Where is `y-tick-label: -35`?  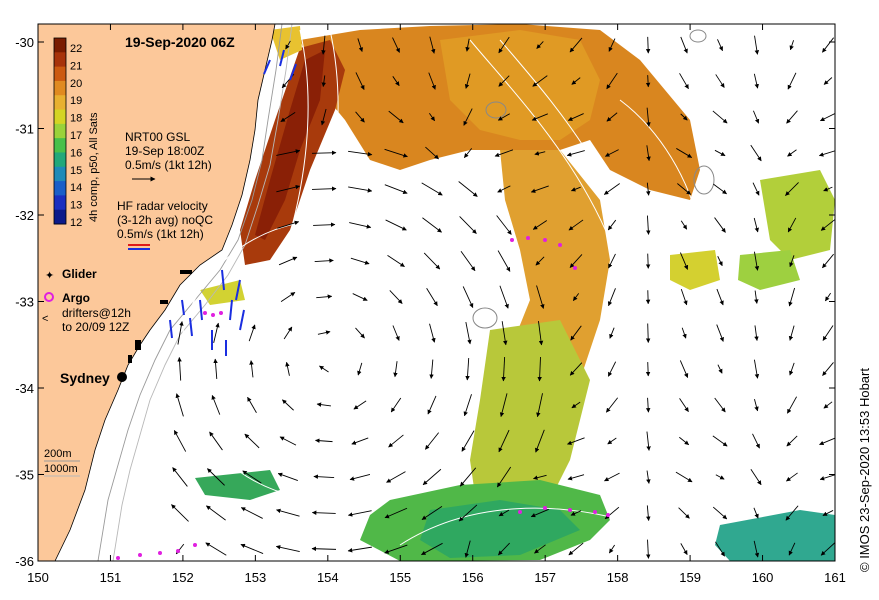 y-tick-label: -35 is located at coordinates (24, 475).